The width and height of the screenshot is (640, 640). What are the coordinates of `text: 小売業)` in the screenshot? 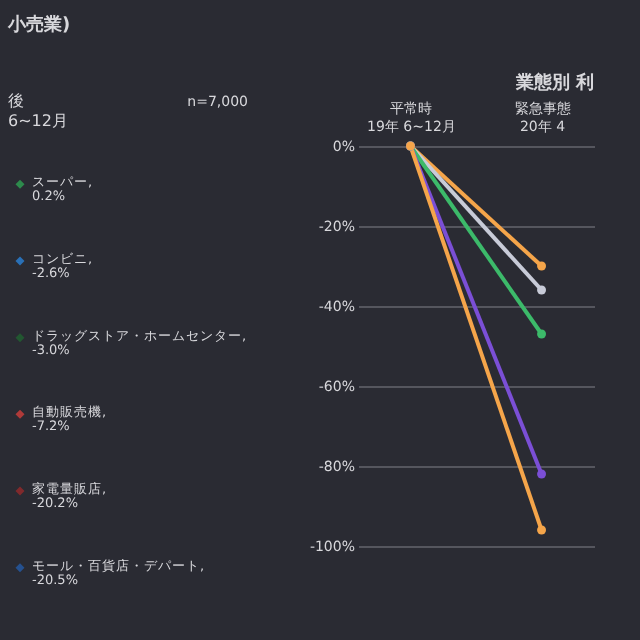 It's located at (38, 25).